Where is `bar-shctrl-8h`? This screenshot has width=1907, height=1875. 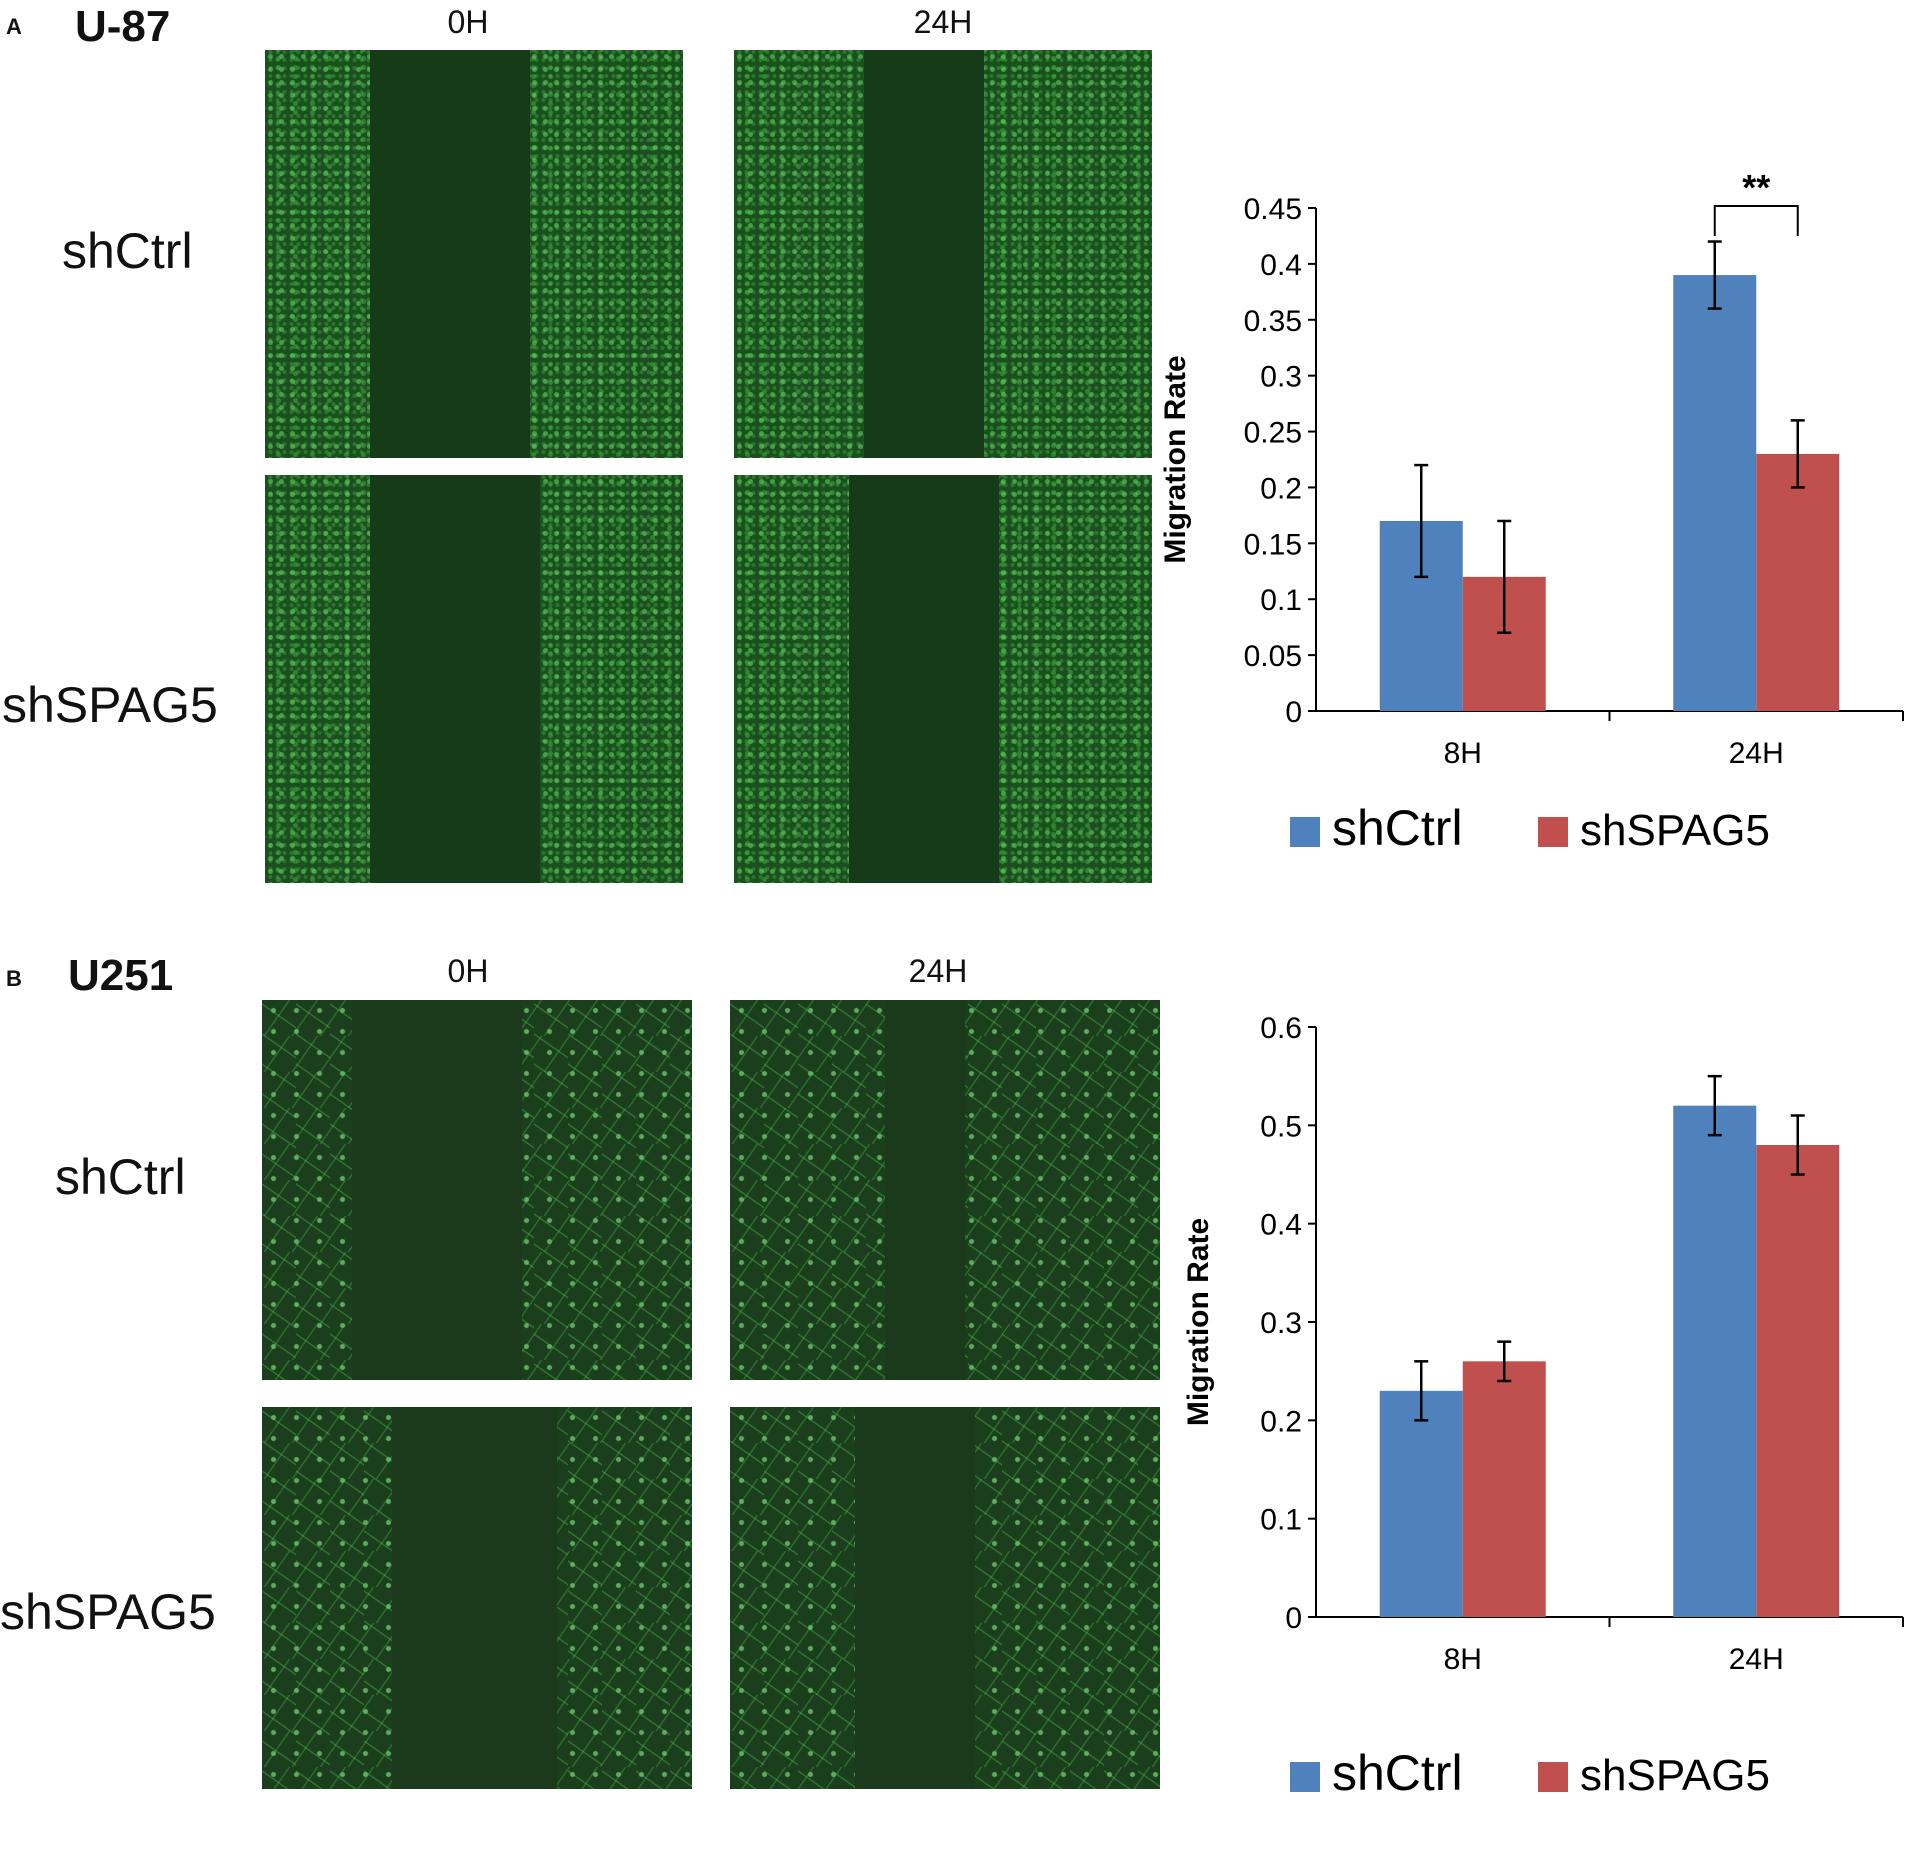 bar-shctrl-8h is located at coordinates (1421, 1503).